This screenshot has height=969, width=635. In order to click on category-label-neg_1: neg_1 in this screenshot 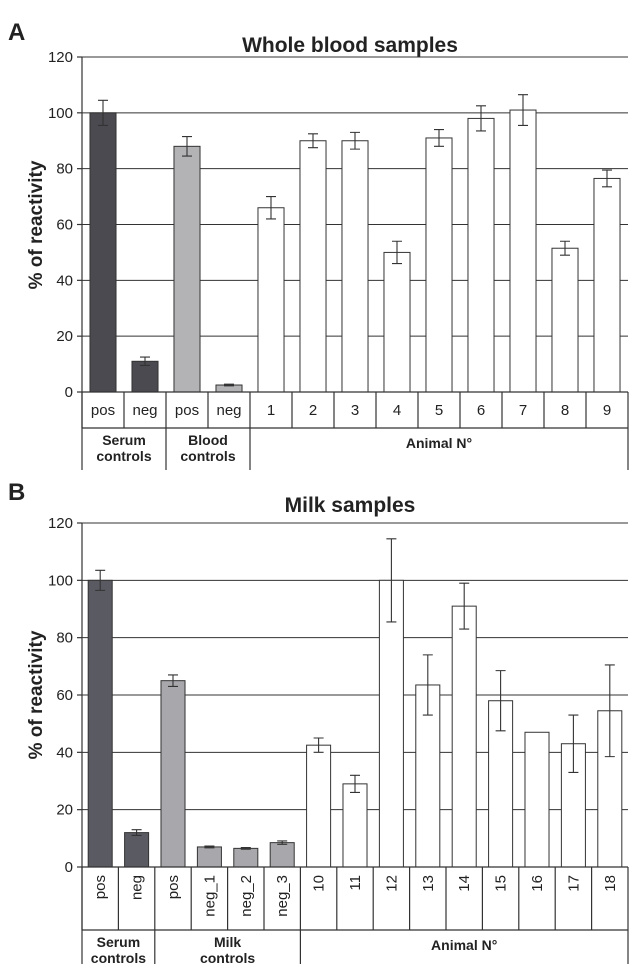, I will do `click(209, 896)`.